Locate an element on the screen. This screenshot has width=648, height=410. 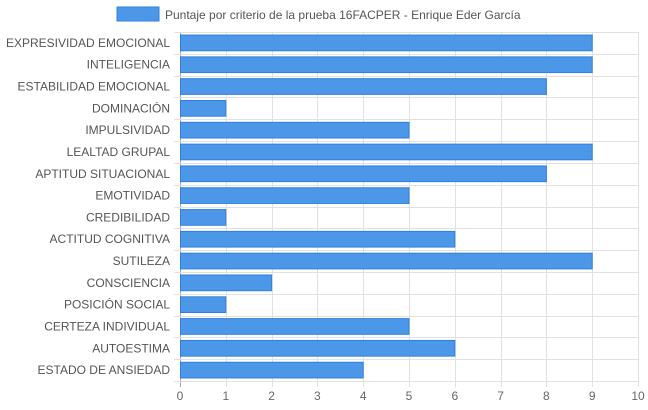
x-tick-label: 0 is located at coordinates (180, 396).